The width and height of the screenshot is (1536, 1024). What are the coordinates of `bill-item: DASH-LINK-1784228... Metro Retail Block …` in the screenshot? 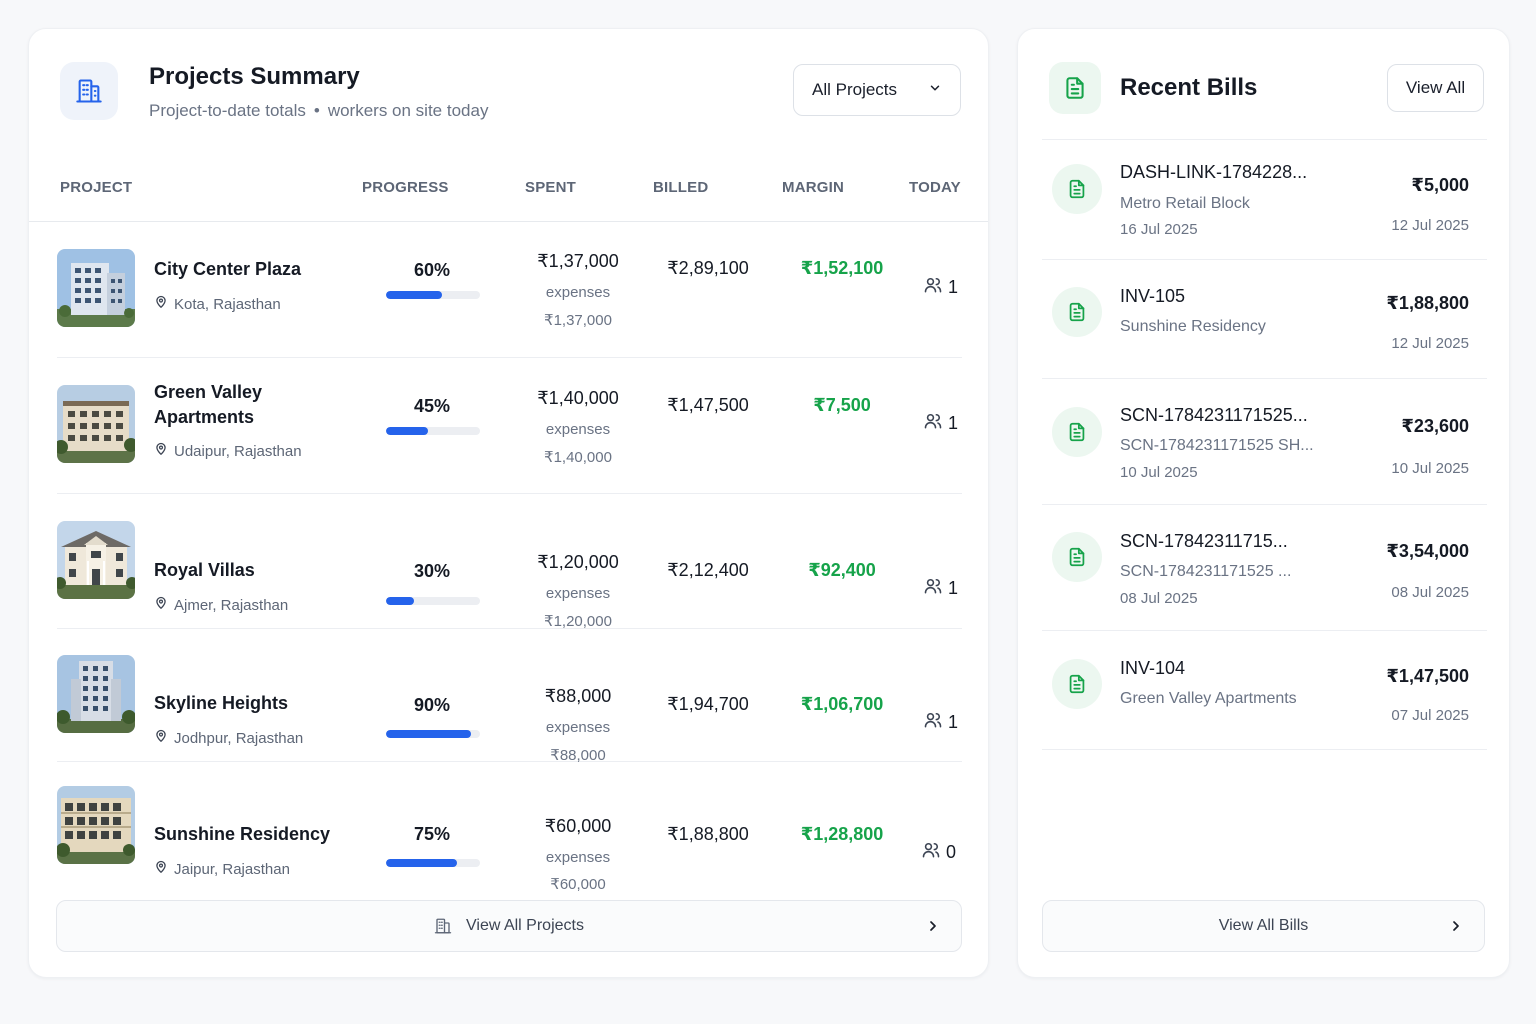 It's located at (1264, 199).